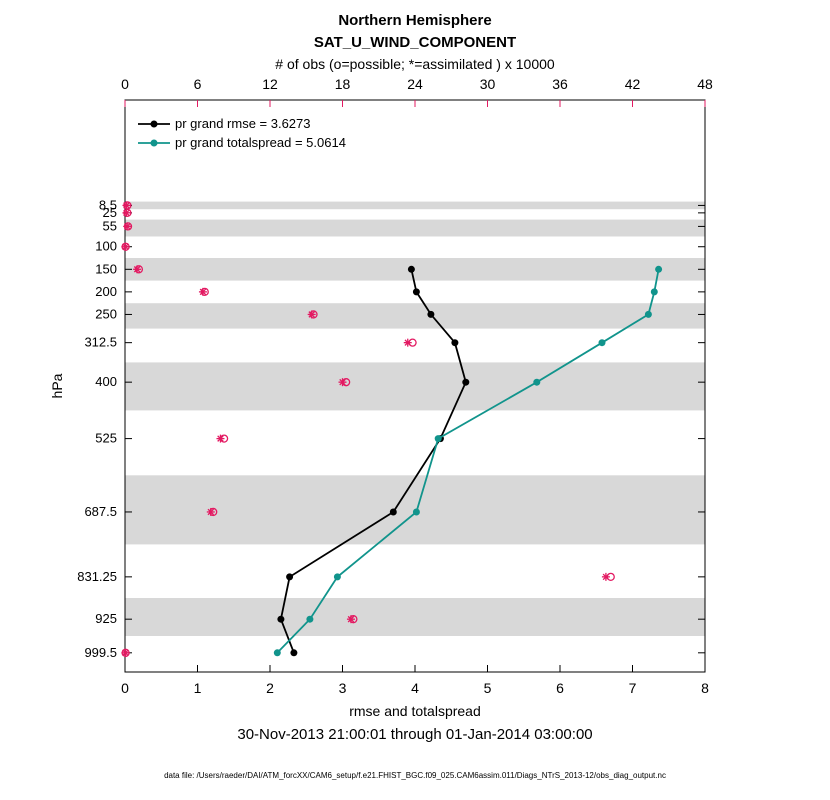 The height and width of the screenshot is (800, 830). I want to click on x-top-tick-label: 12, so click(270, 84).